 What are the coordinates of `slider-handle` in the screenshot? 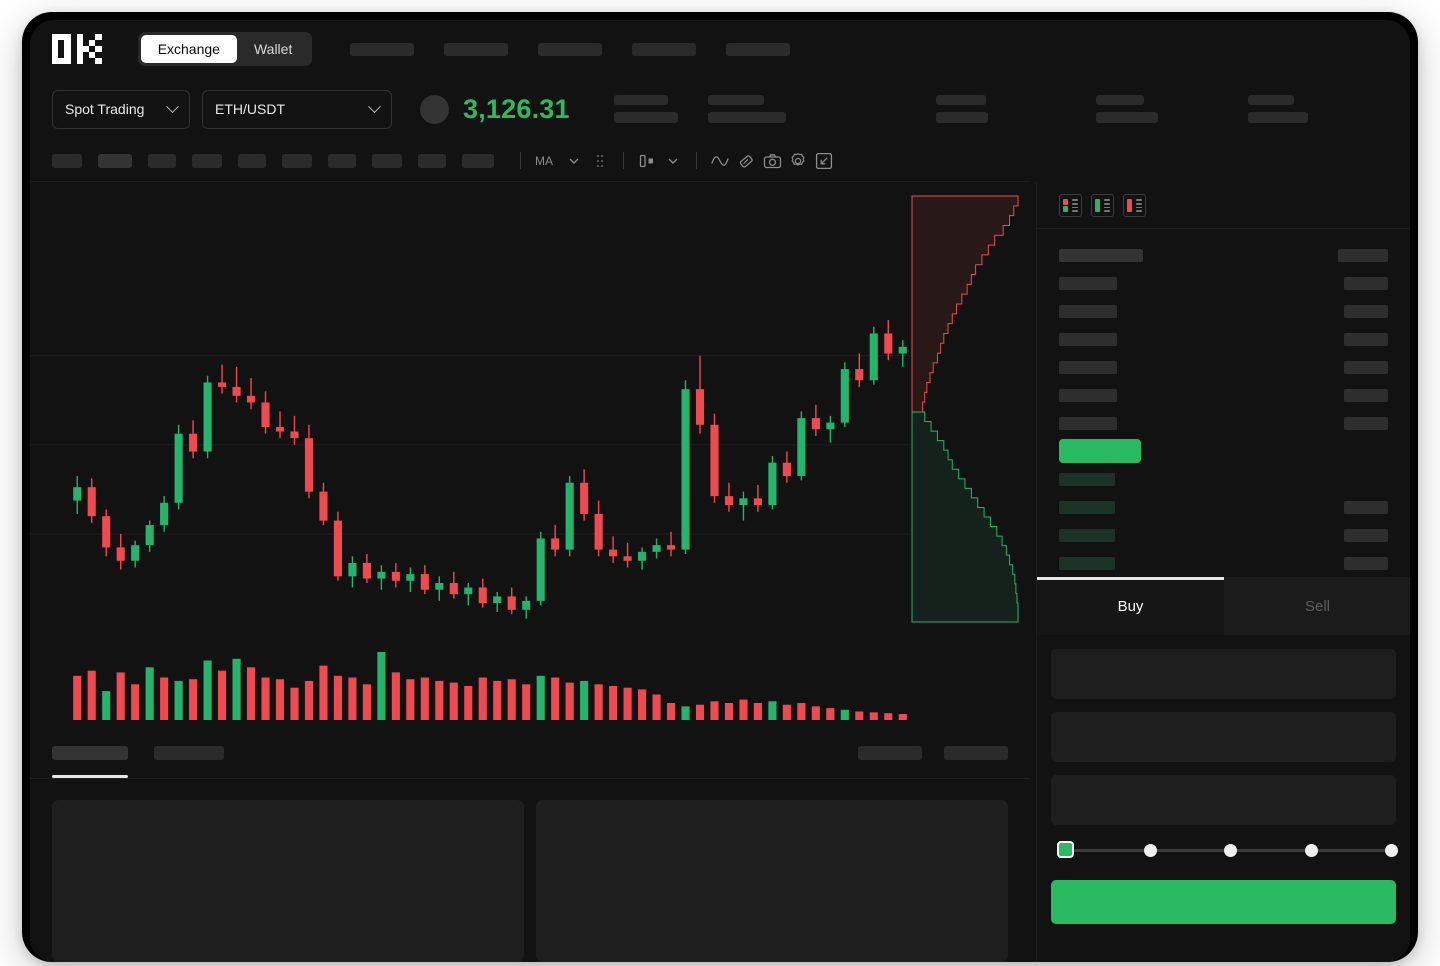 It's located at (1065, 849).